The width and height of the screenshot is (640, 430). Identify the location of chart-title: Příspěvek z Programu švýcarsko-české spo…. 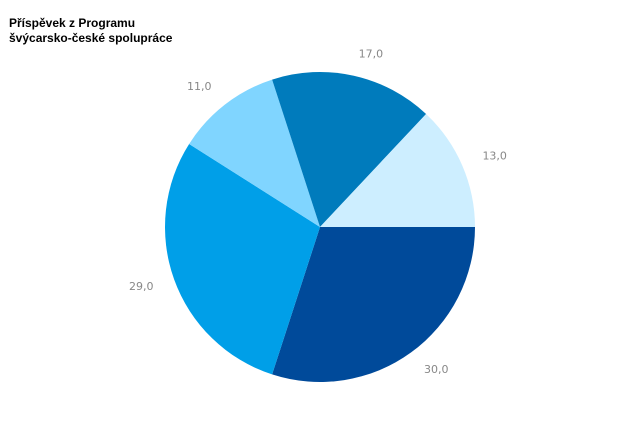
(91, 30).